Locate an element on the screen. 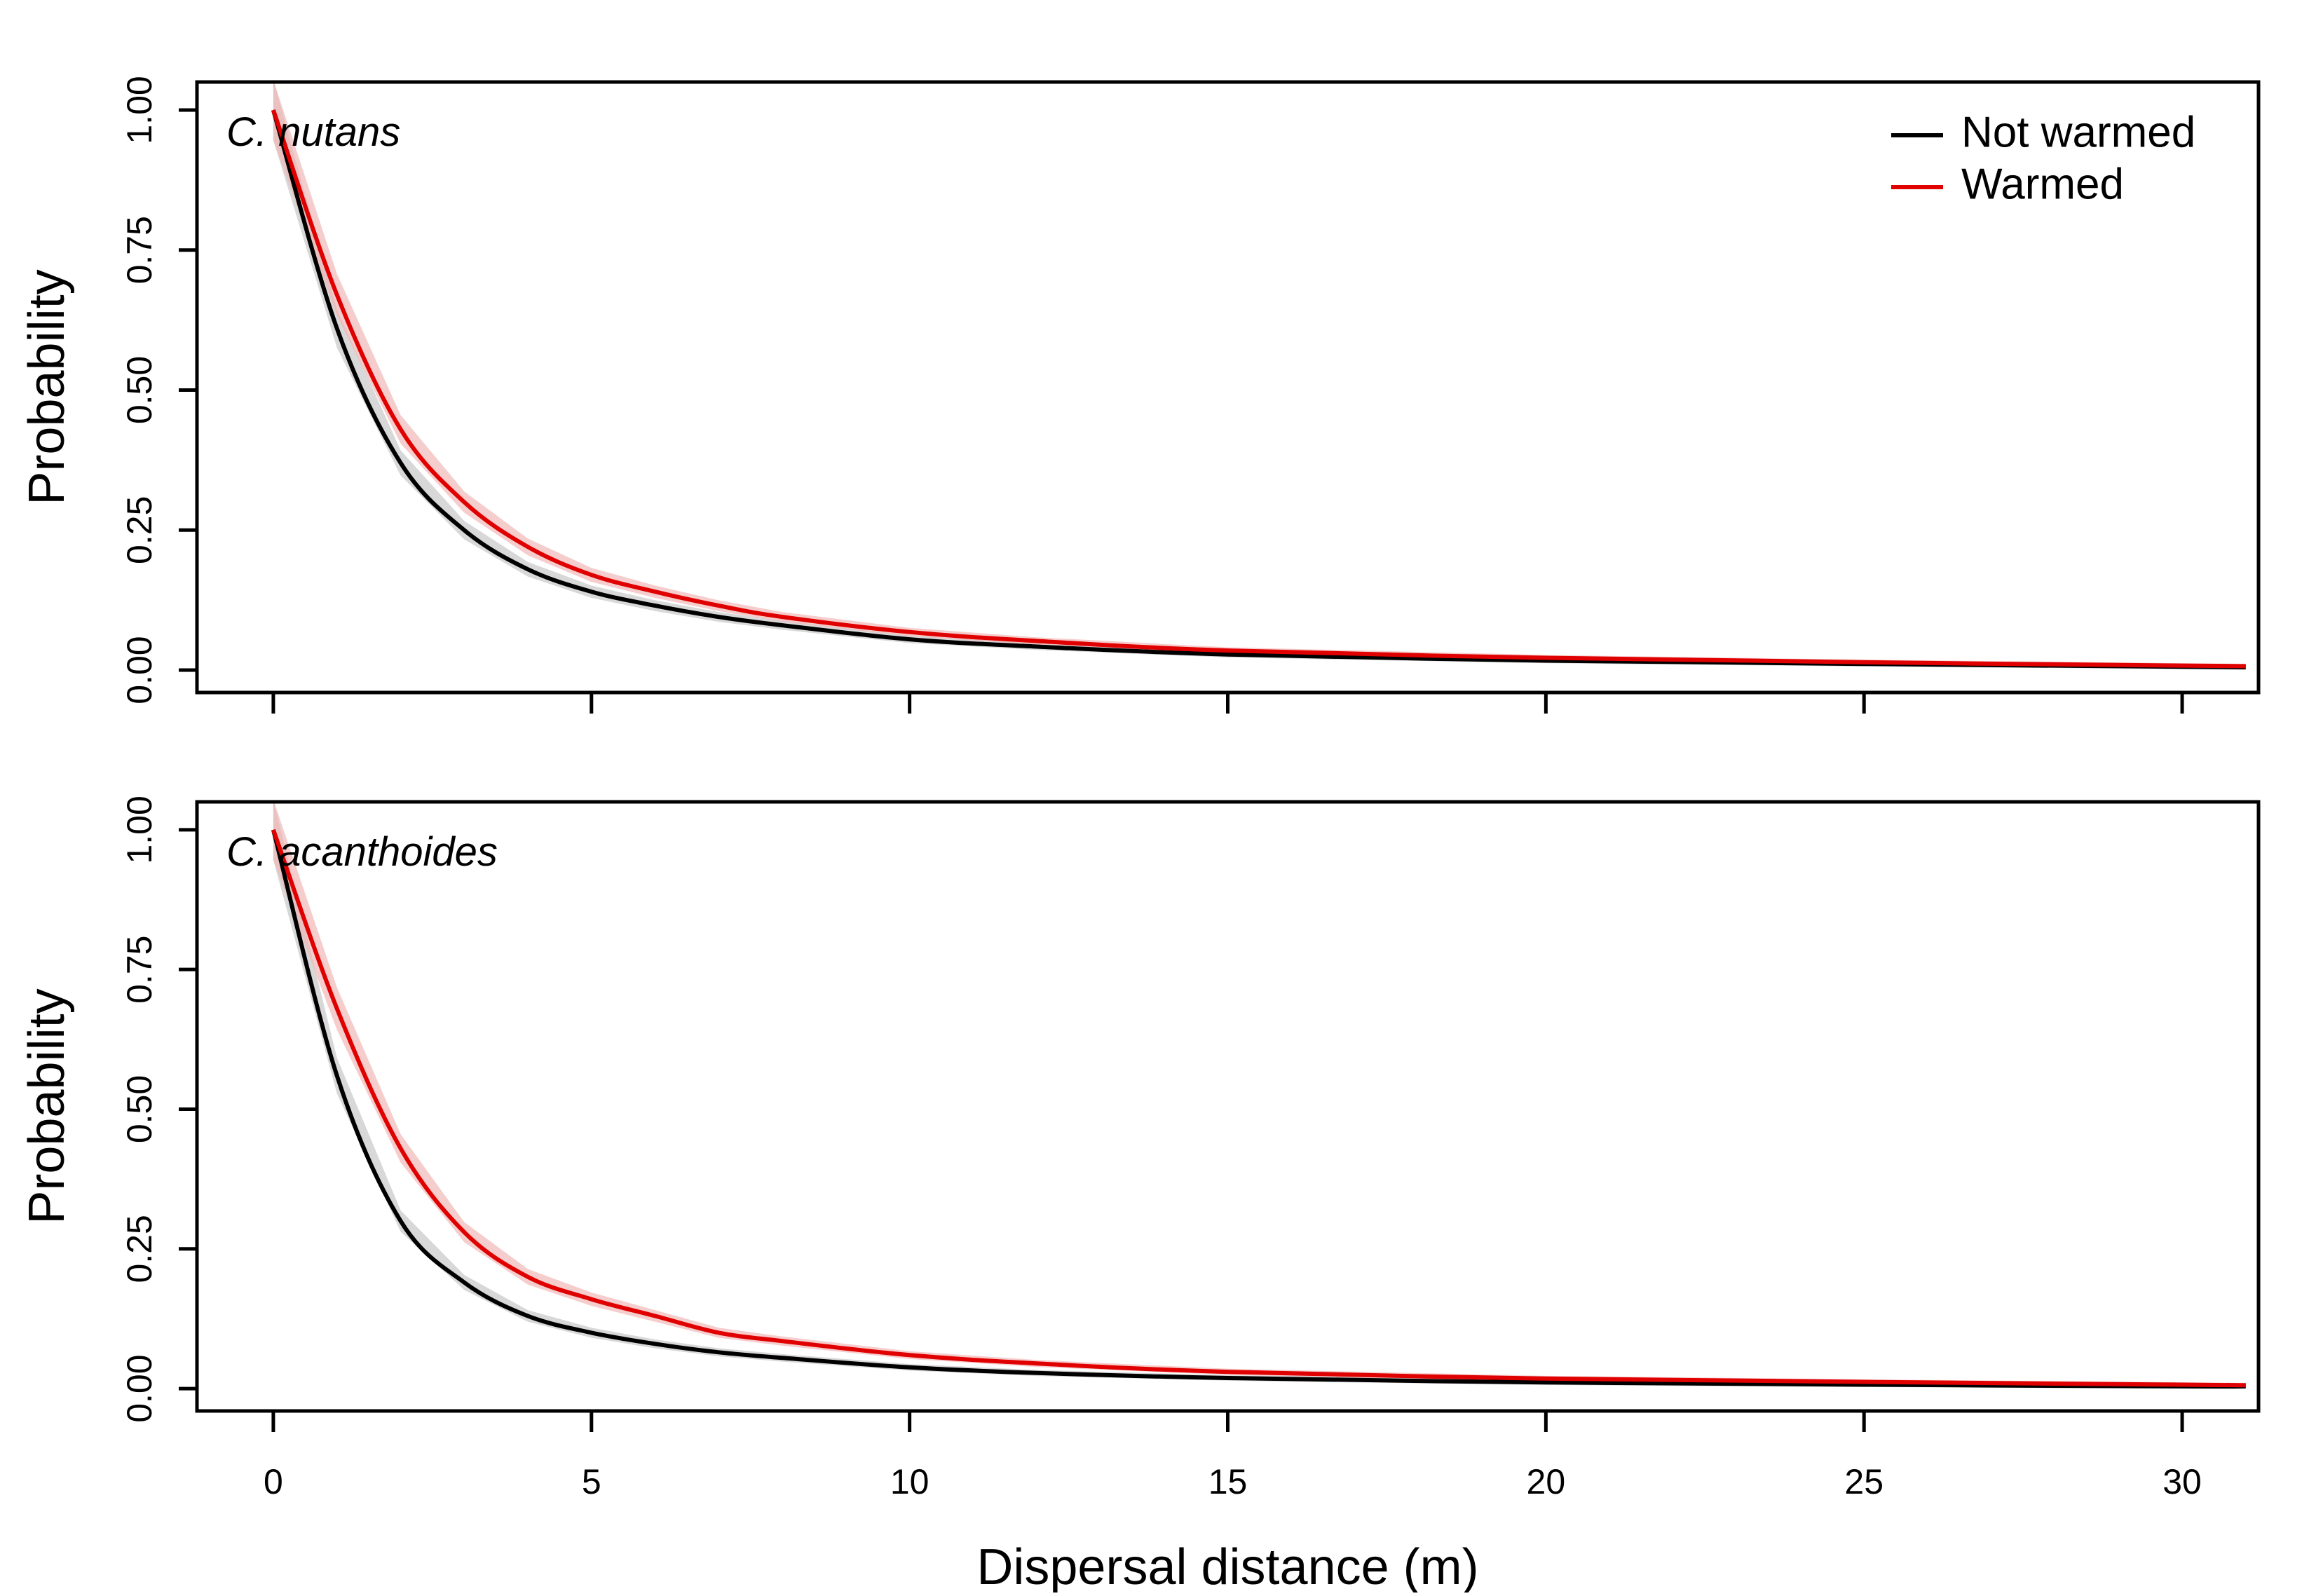  x-tick-label: 25 is located at coordinates (1864, 1482).